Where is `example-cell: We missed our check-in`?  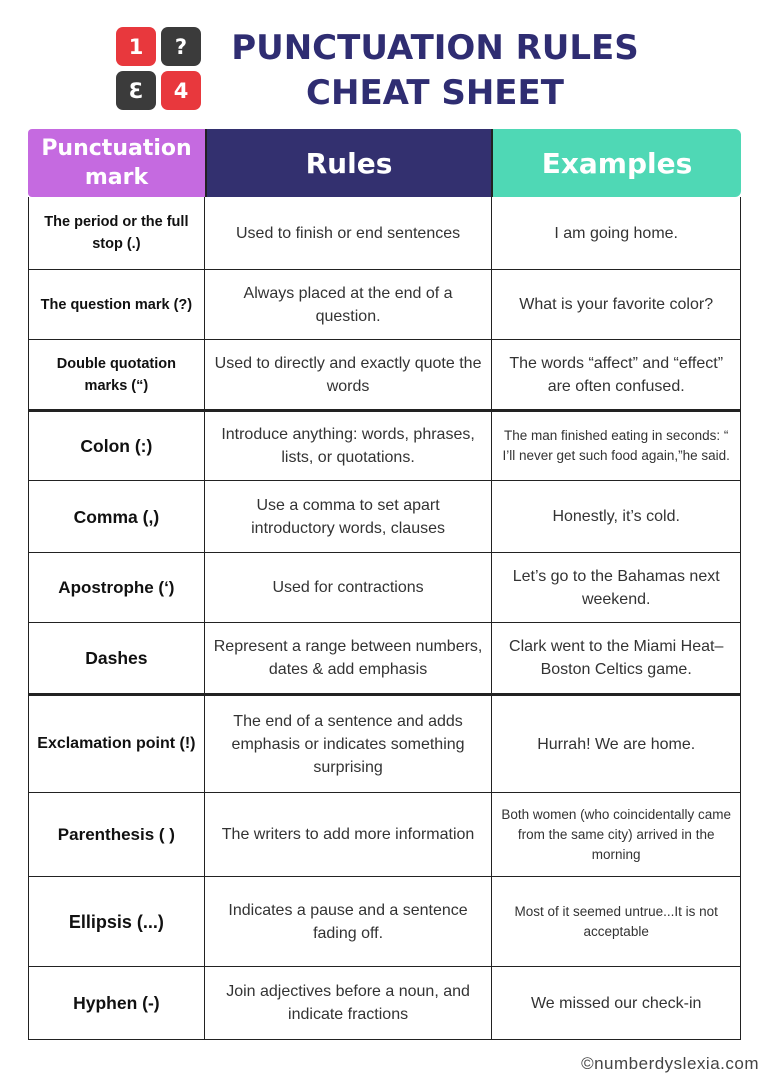 example-cell: We missed our check-in is located at coordinates (616, 1003).